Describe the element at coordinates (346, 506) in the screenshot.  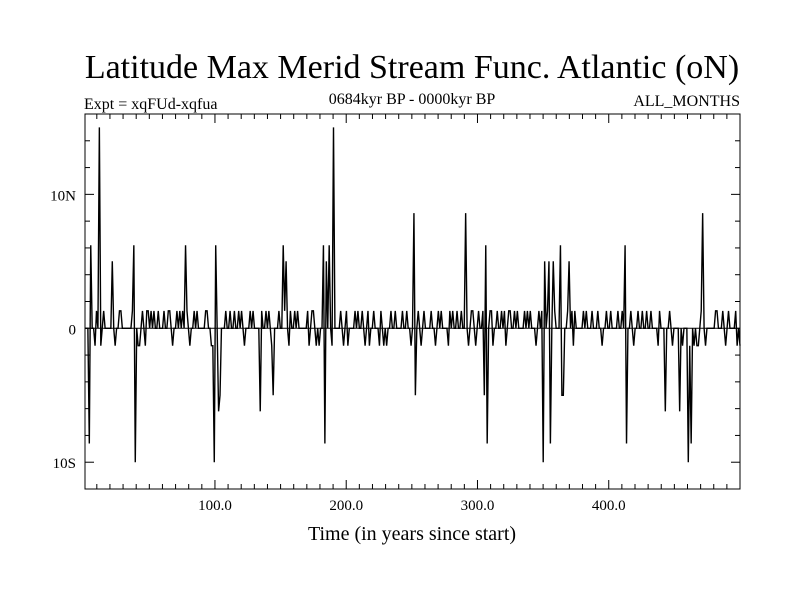
I see `x-tick-label: 200.0` at that location.